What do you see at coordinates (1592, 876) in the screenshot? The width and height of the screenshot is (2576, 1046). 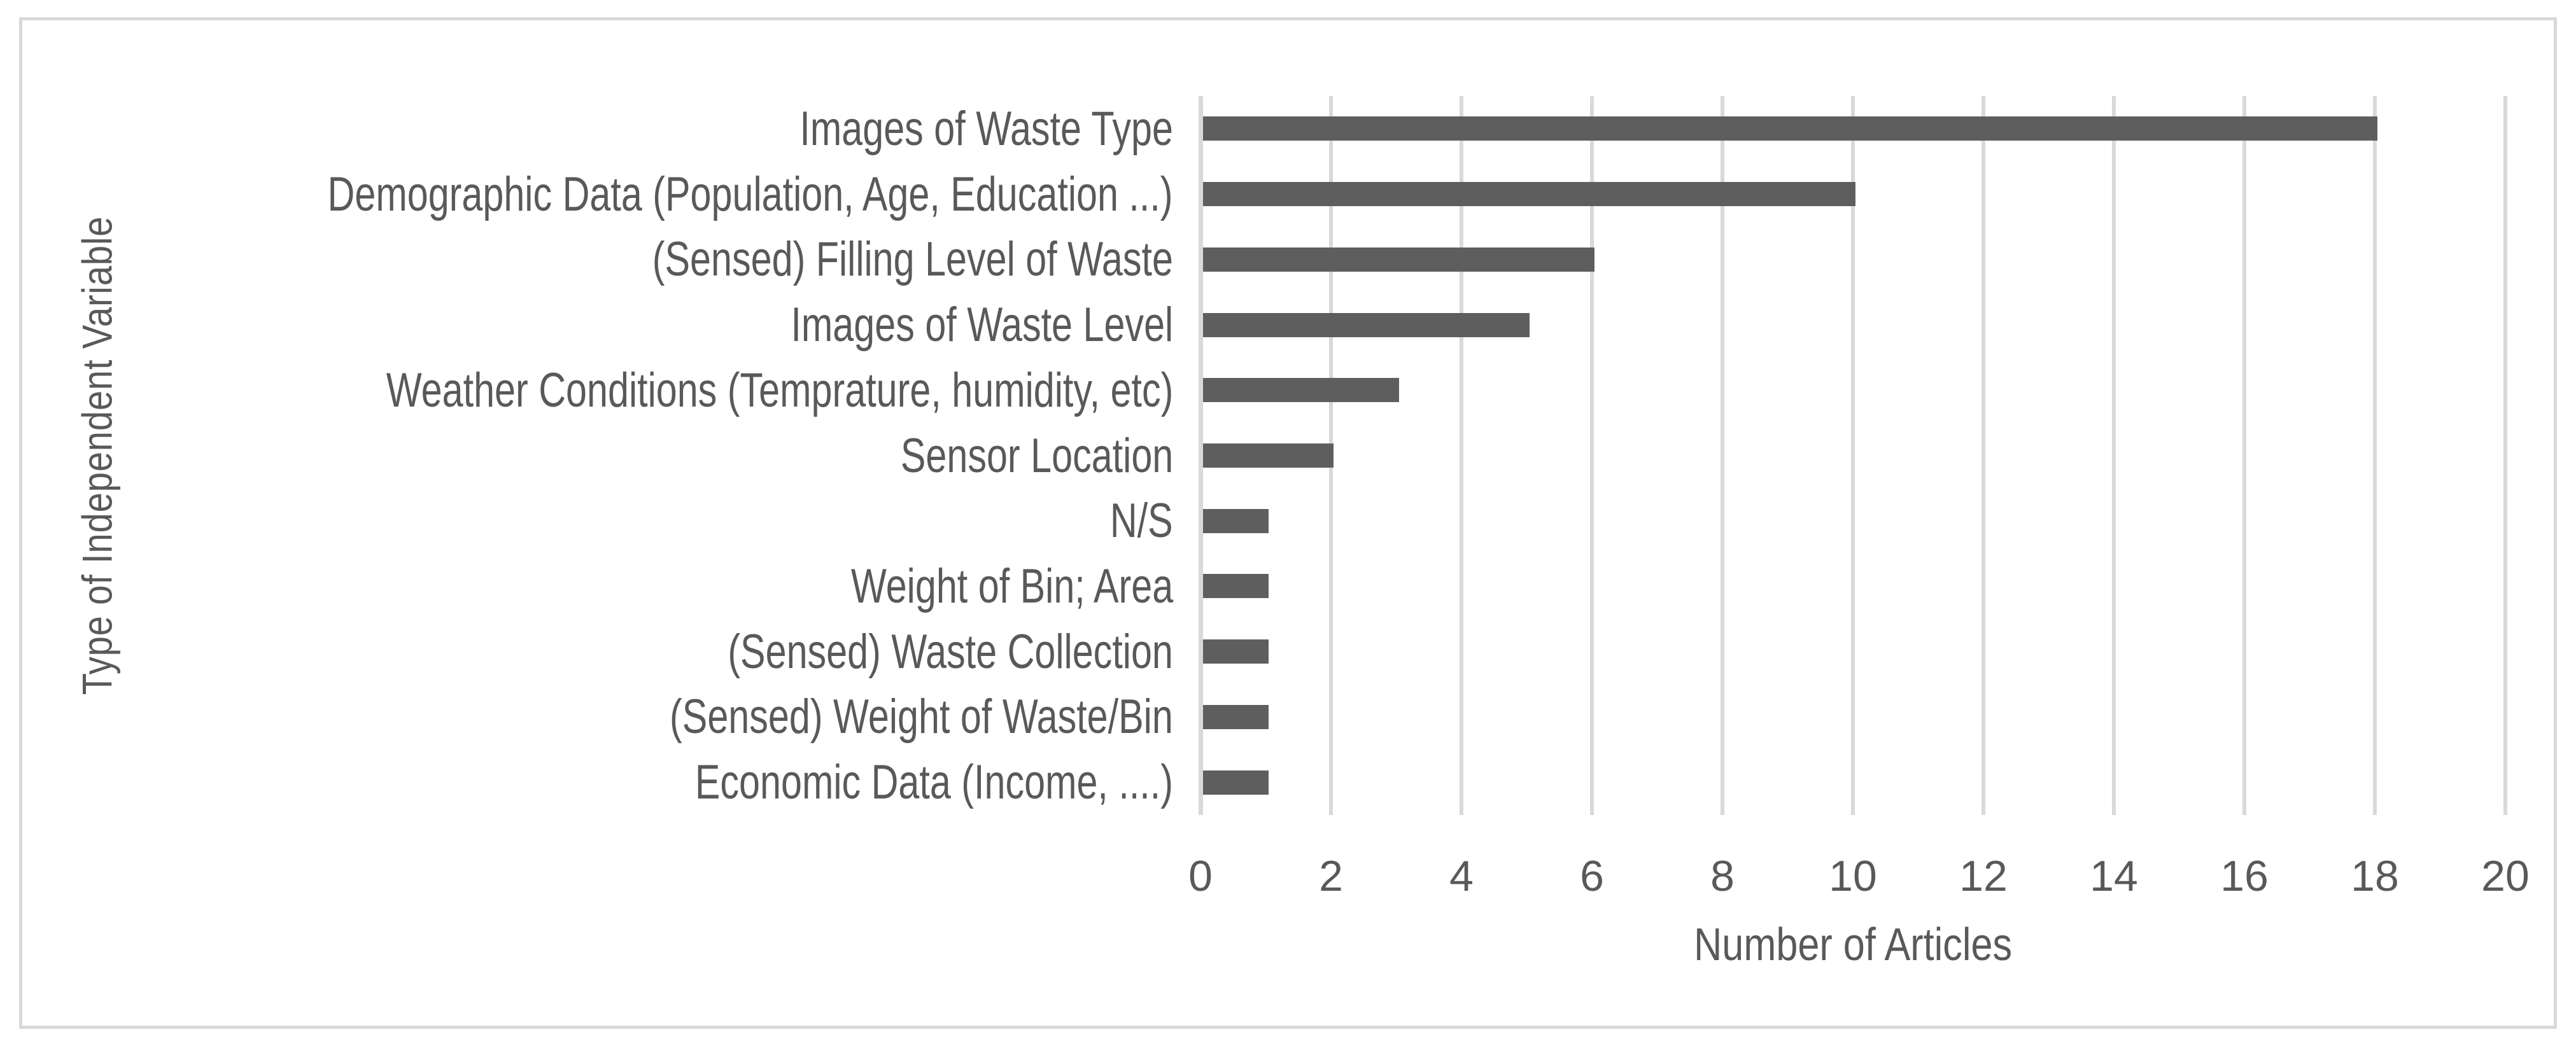 I see `x-tick-label-6: 6` at bounding box center [1592, 876].